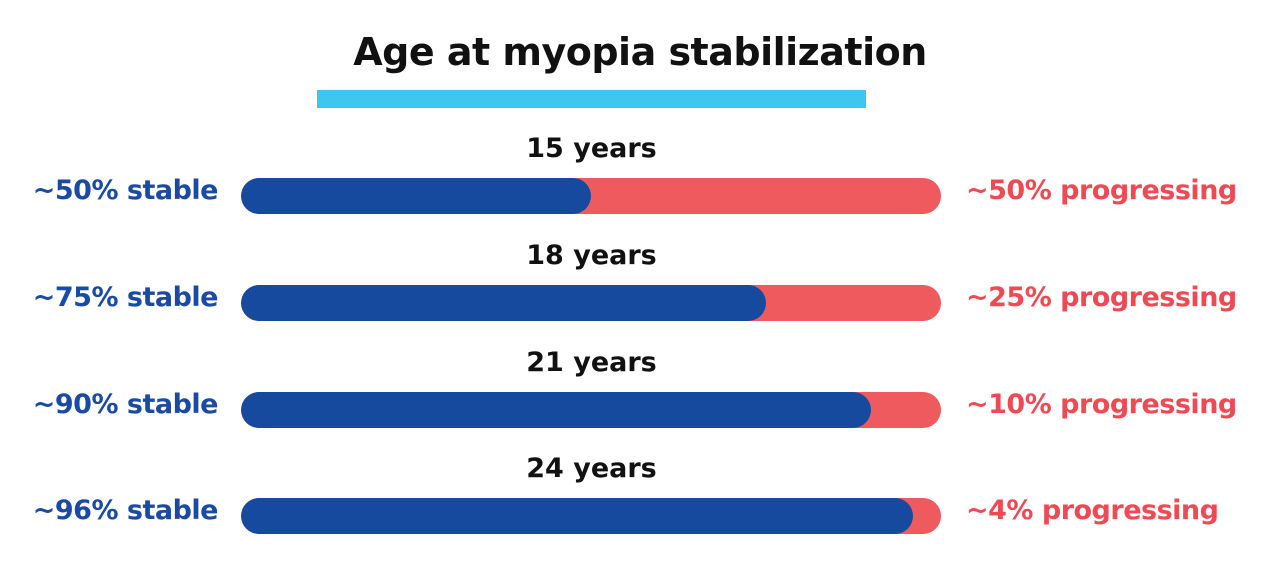  What do you see at coordinates (640, 52) in the screenshot?
I see `chart-title: Age at myopia stabilization` at bounding box center [640, 52].